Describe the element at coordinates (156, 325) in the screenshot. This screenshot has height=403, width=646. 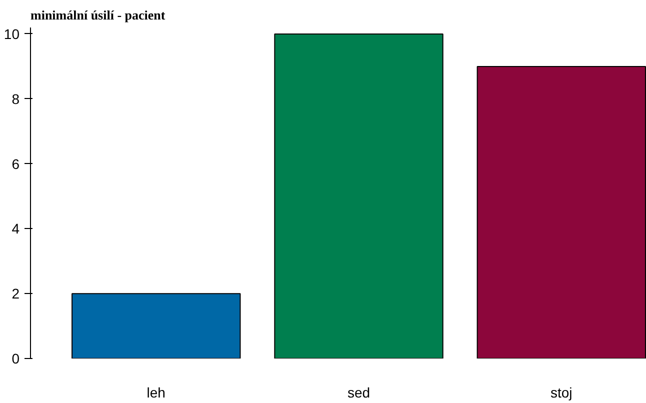
I see `bar` at that location.